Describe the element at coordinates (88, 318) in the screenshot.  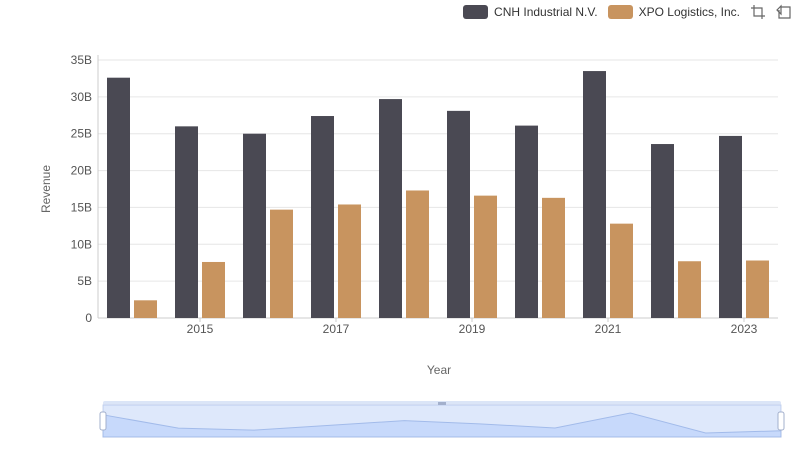
I see `y-tick-label: 0` at that location.